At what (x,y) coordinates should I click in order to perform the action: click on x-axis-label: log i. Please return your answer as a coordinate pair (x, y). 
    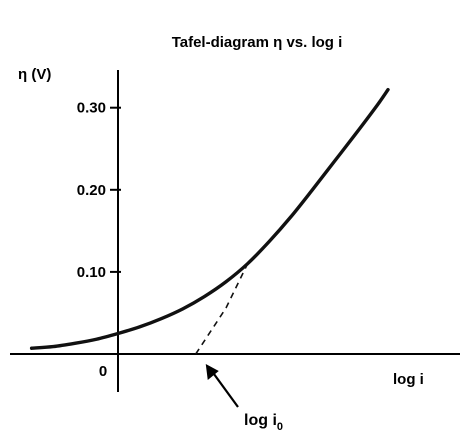
    Looking at the image, I should click on (408, 379).